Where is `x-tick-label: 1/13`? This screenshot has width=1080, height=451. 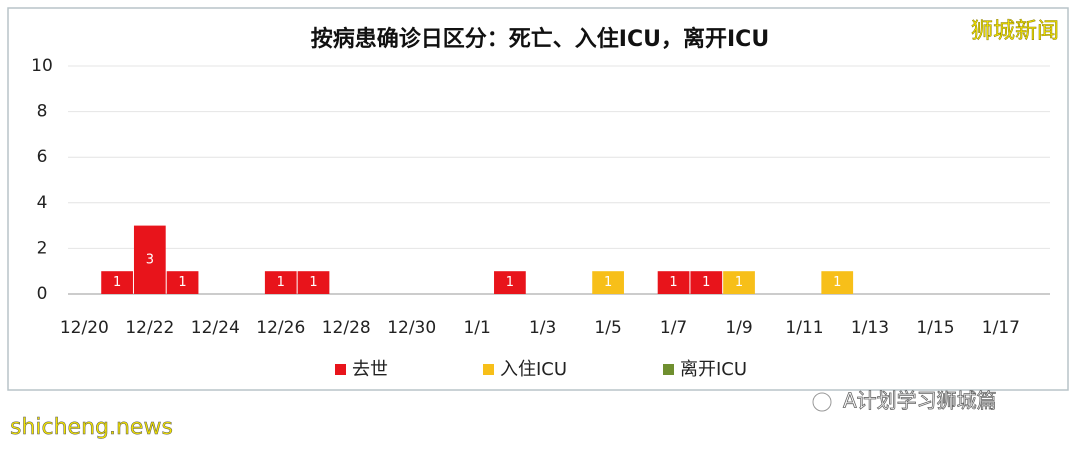 x-tick-label: 1/13 is located at coordinates (870, 328).